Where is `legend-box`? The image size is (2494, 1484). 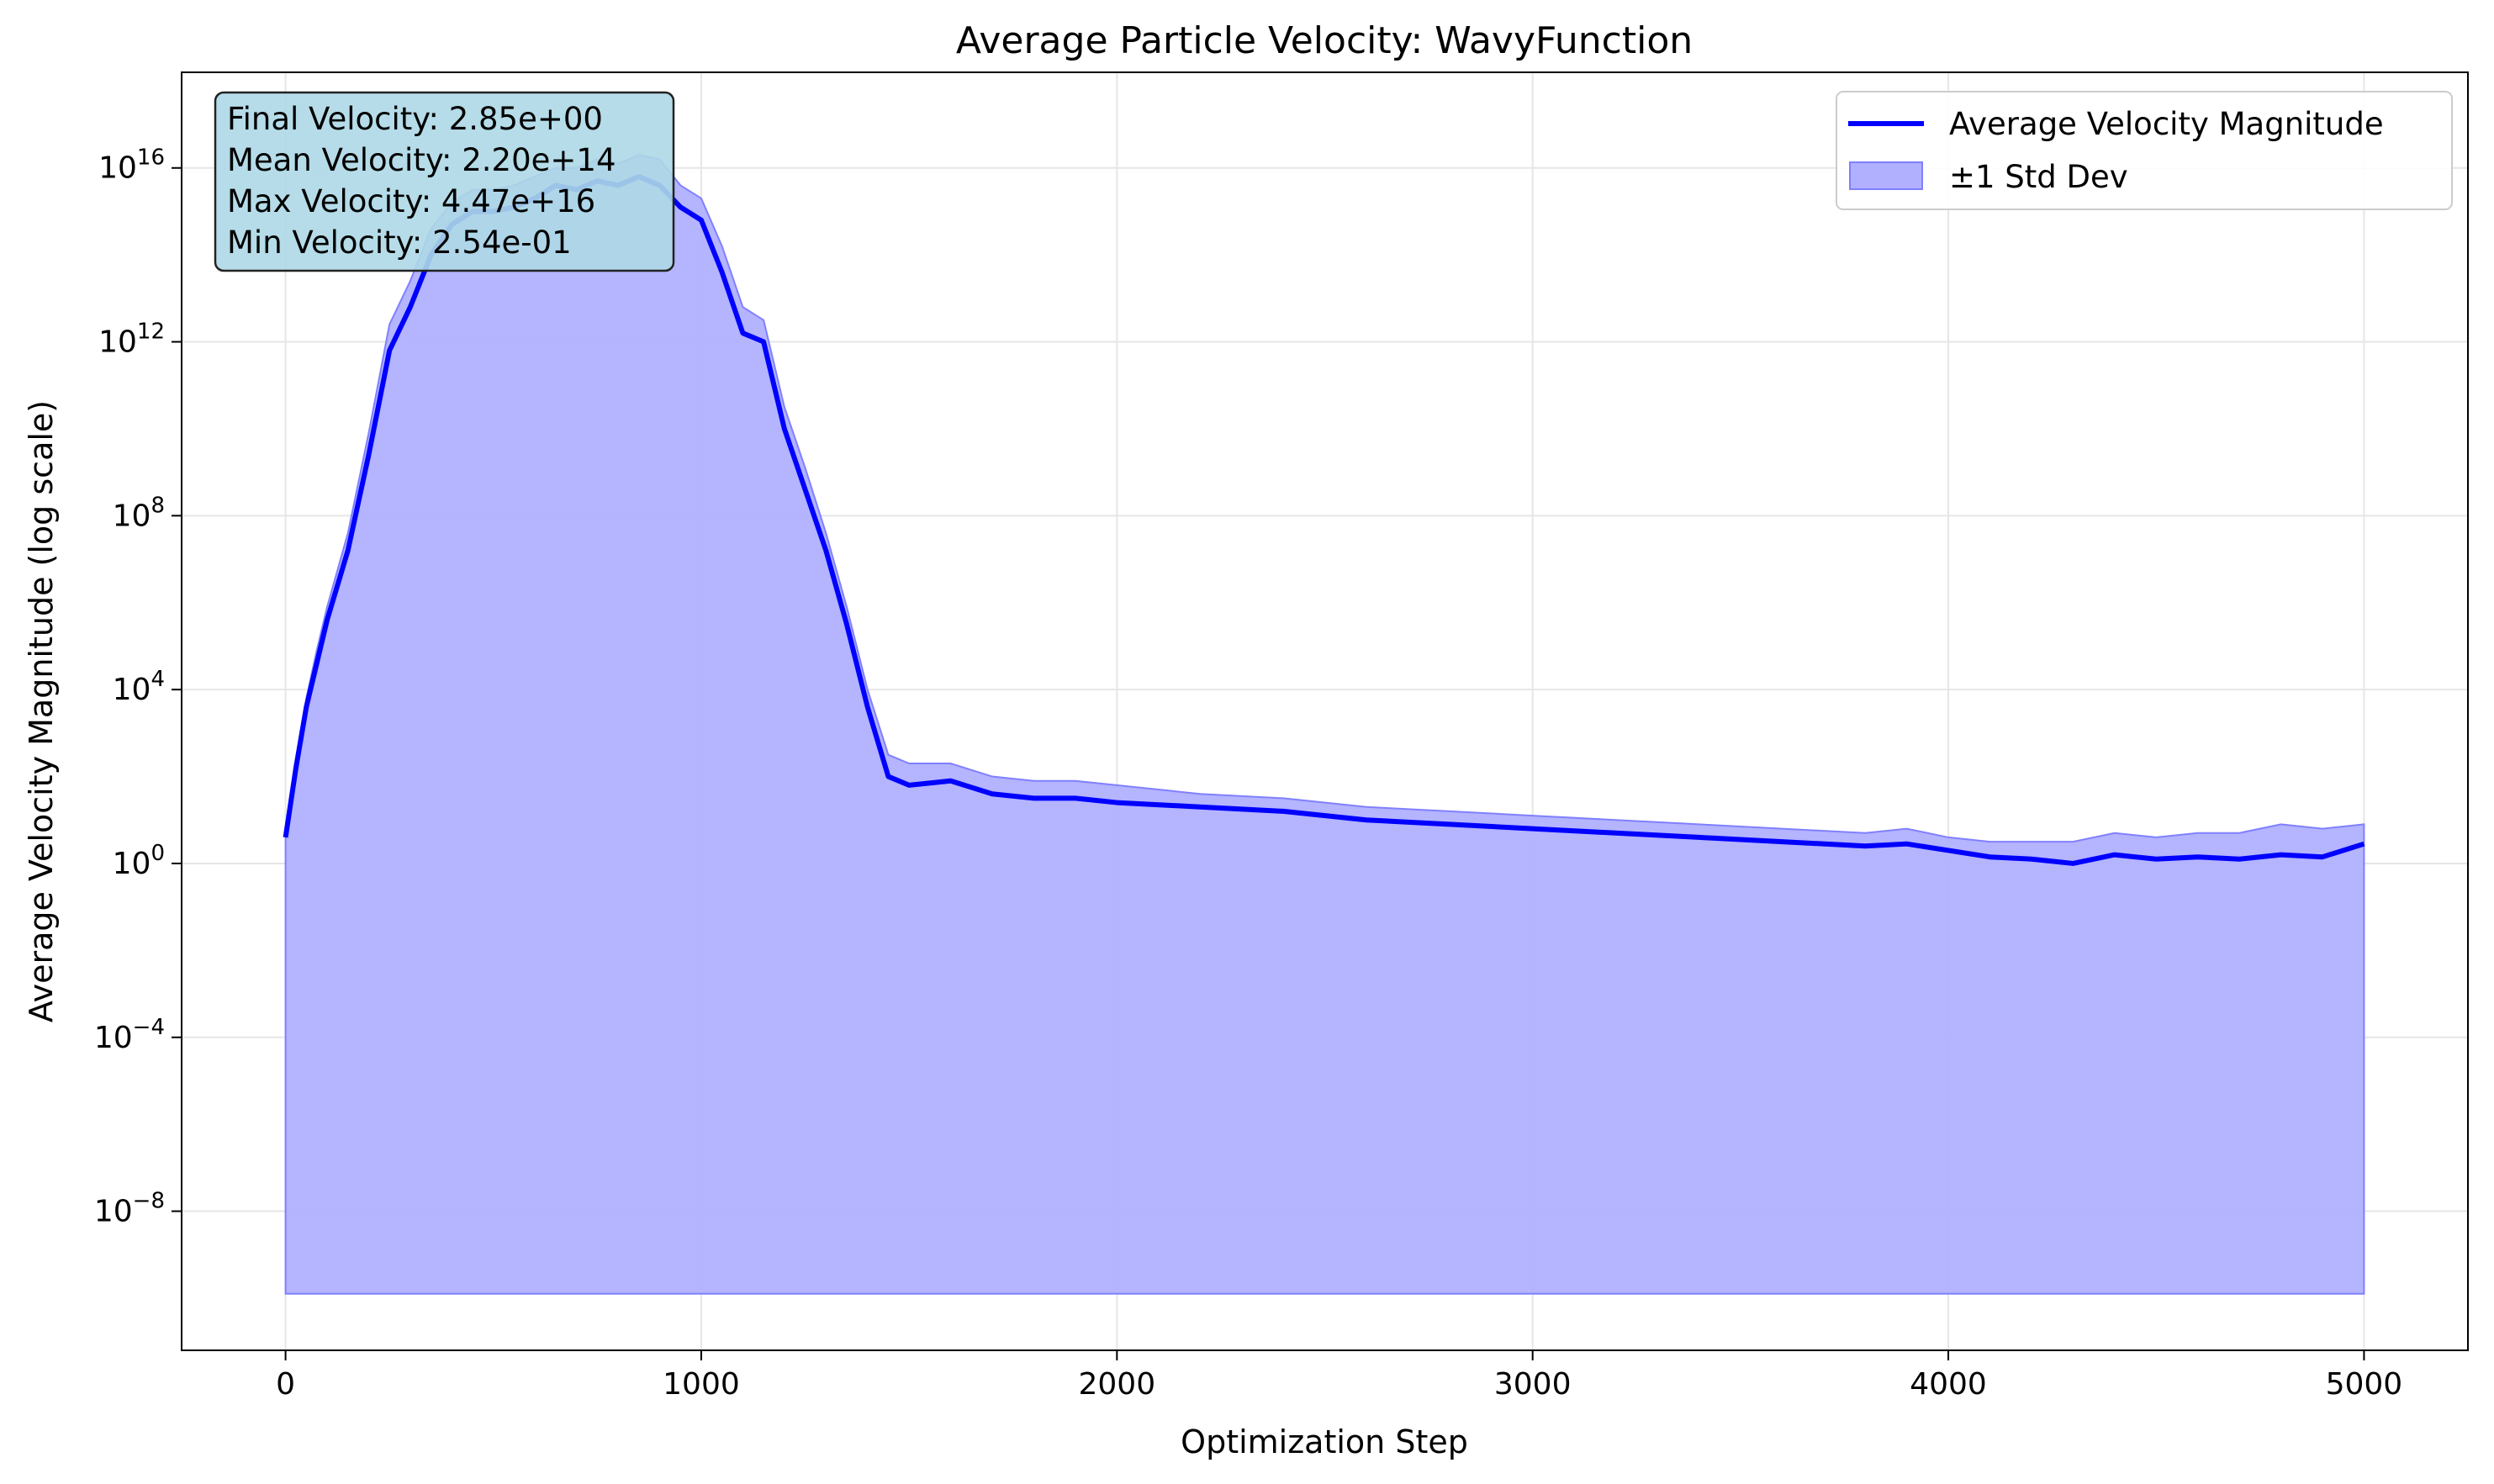
legend-box is located at coordinates (2145, 150).